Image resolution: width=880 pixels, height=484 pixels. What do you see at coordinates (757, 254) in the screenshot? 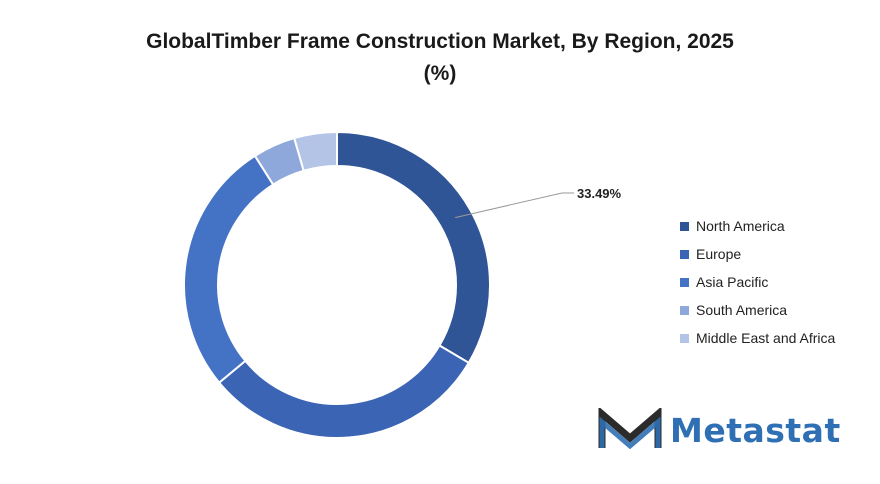
I see `legend-item-europe: Europe` at bounding box center [757, 254].